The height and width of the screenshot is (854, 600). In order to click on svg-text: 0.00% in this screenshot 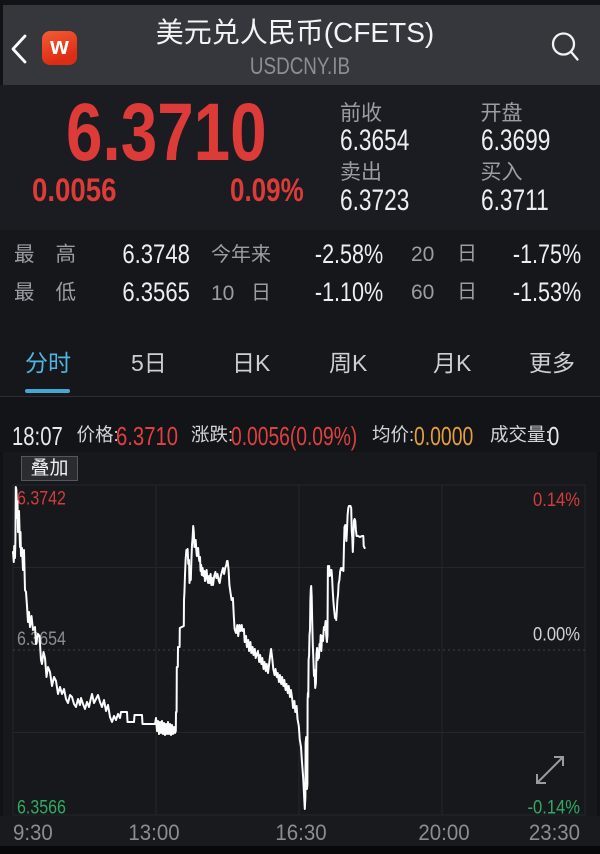, I will do `click(556, 634)`.